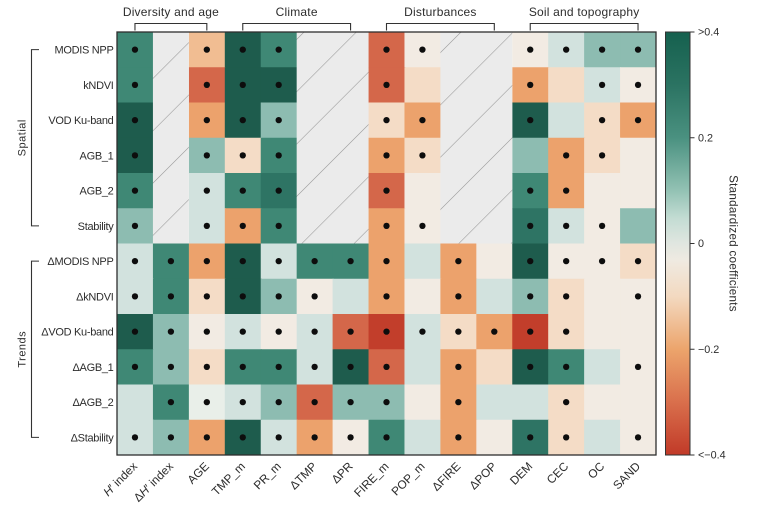 The width and height of the screenshot is (760, 515). Describe the element at coordinates (97, 192) in the screenshot. I see `svg-text: AGB_2` at that location.